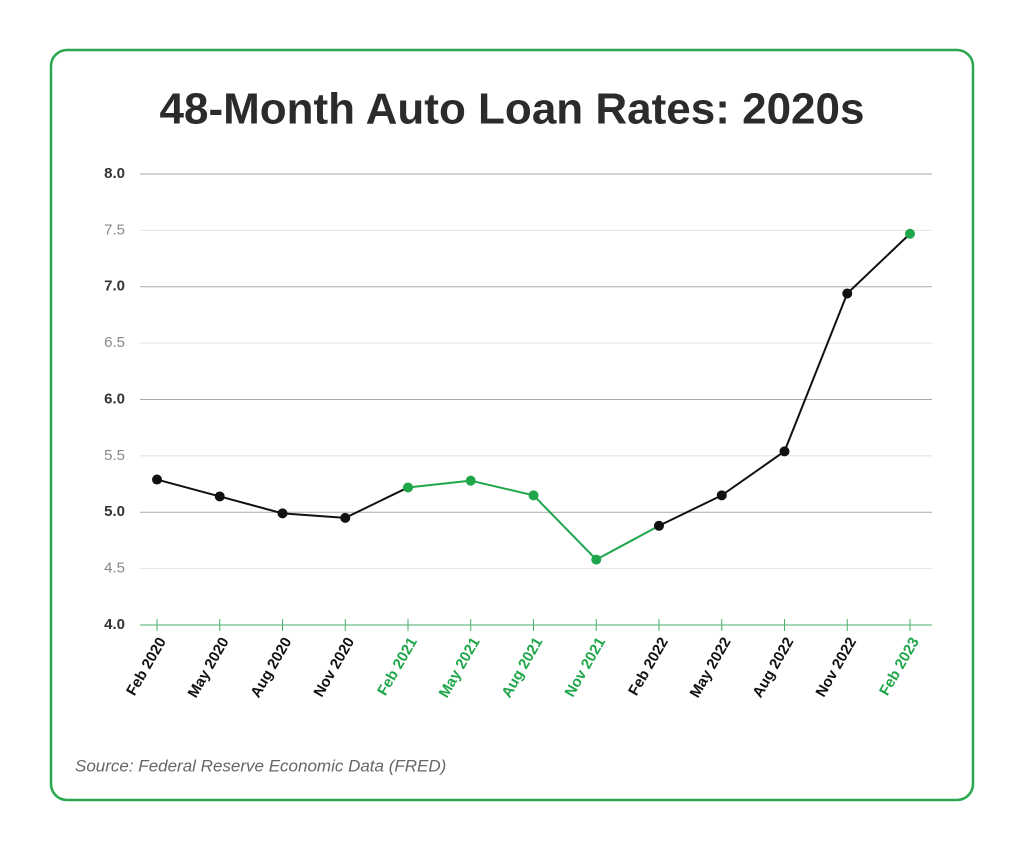  Describe the element at coordinates (114, 398) in the screenshot. I see `y-tick-label: 6.0` at that location.